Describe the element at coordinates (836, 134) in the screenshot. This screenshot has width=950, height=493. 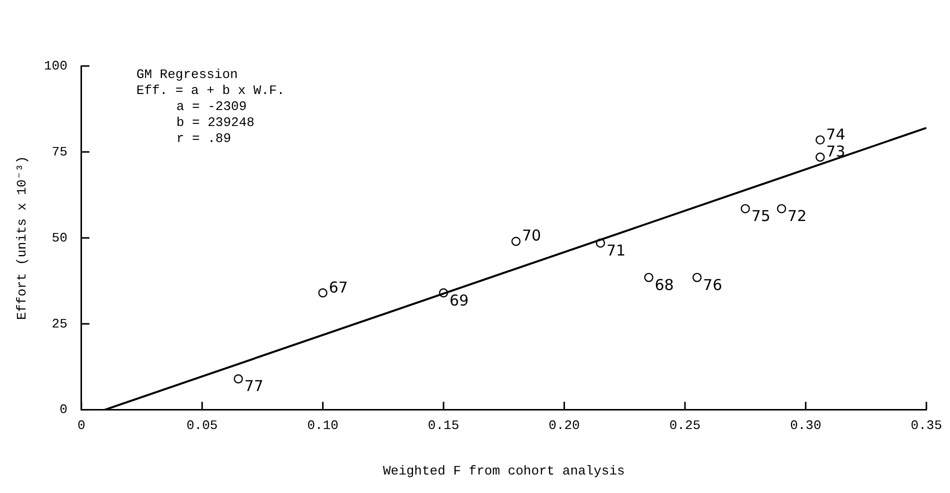
I see `annotation: 74` at that location.